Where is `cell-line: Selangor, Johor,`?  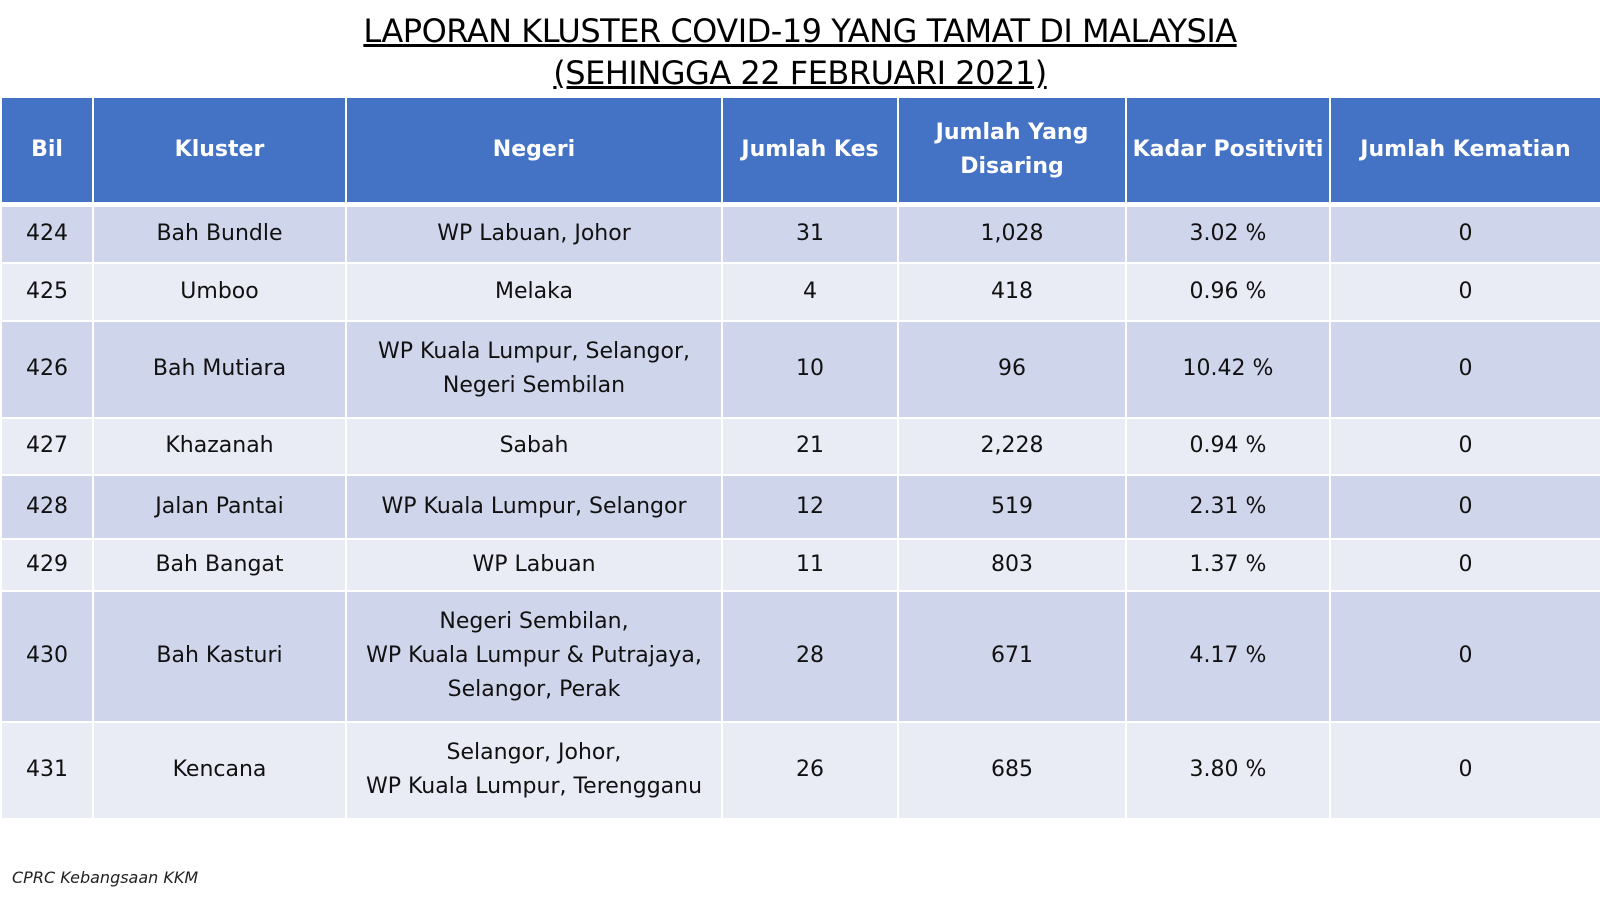
cell-line: Selangor, Johor, is located at coordinates (534, 752).